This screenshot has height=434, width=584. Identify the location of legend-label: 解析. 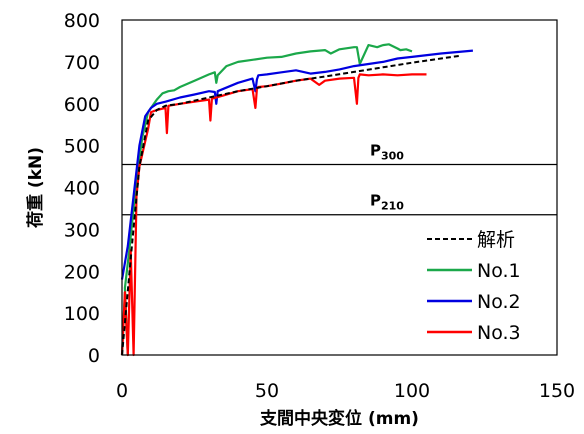
(496, 240).